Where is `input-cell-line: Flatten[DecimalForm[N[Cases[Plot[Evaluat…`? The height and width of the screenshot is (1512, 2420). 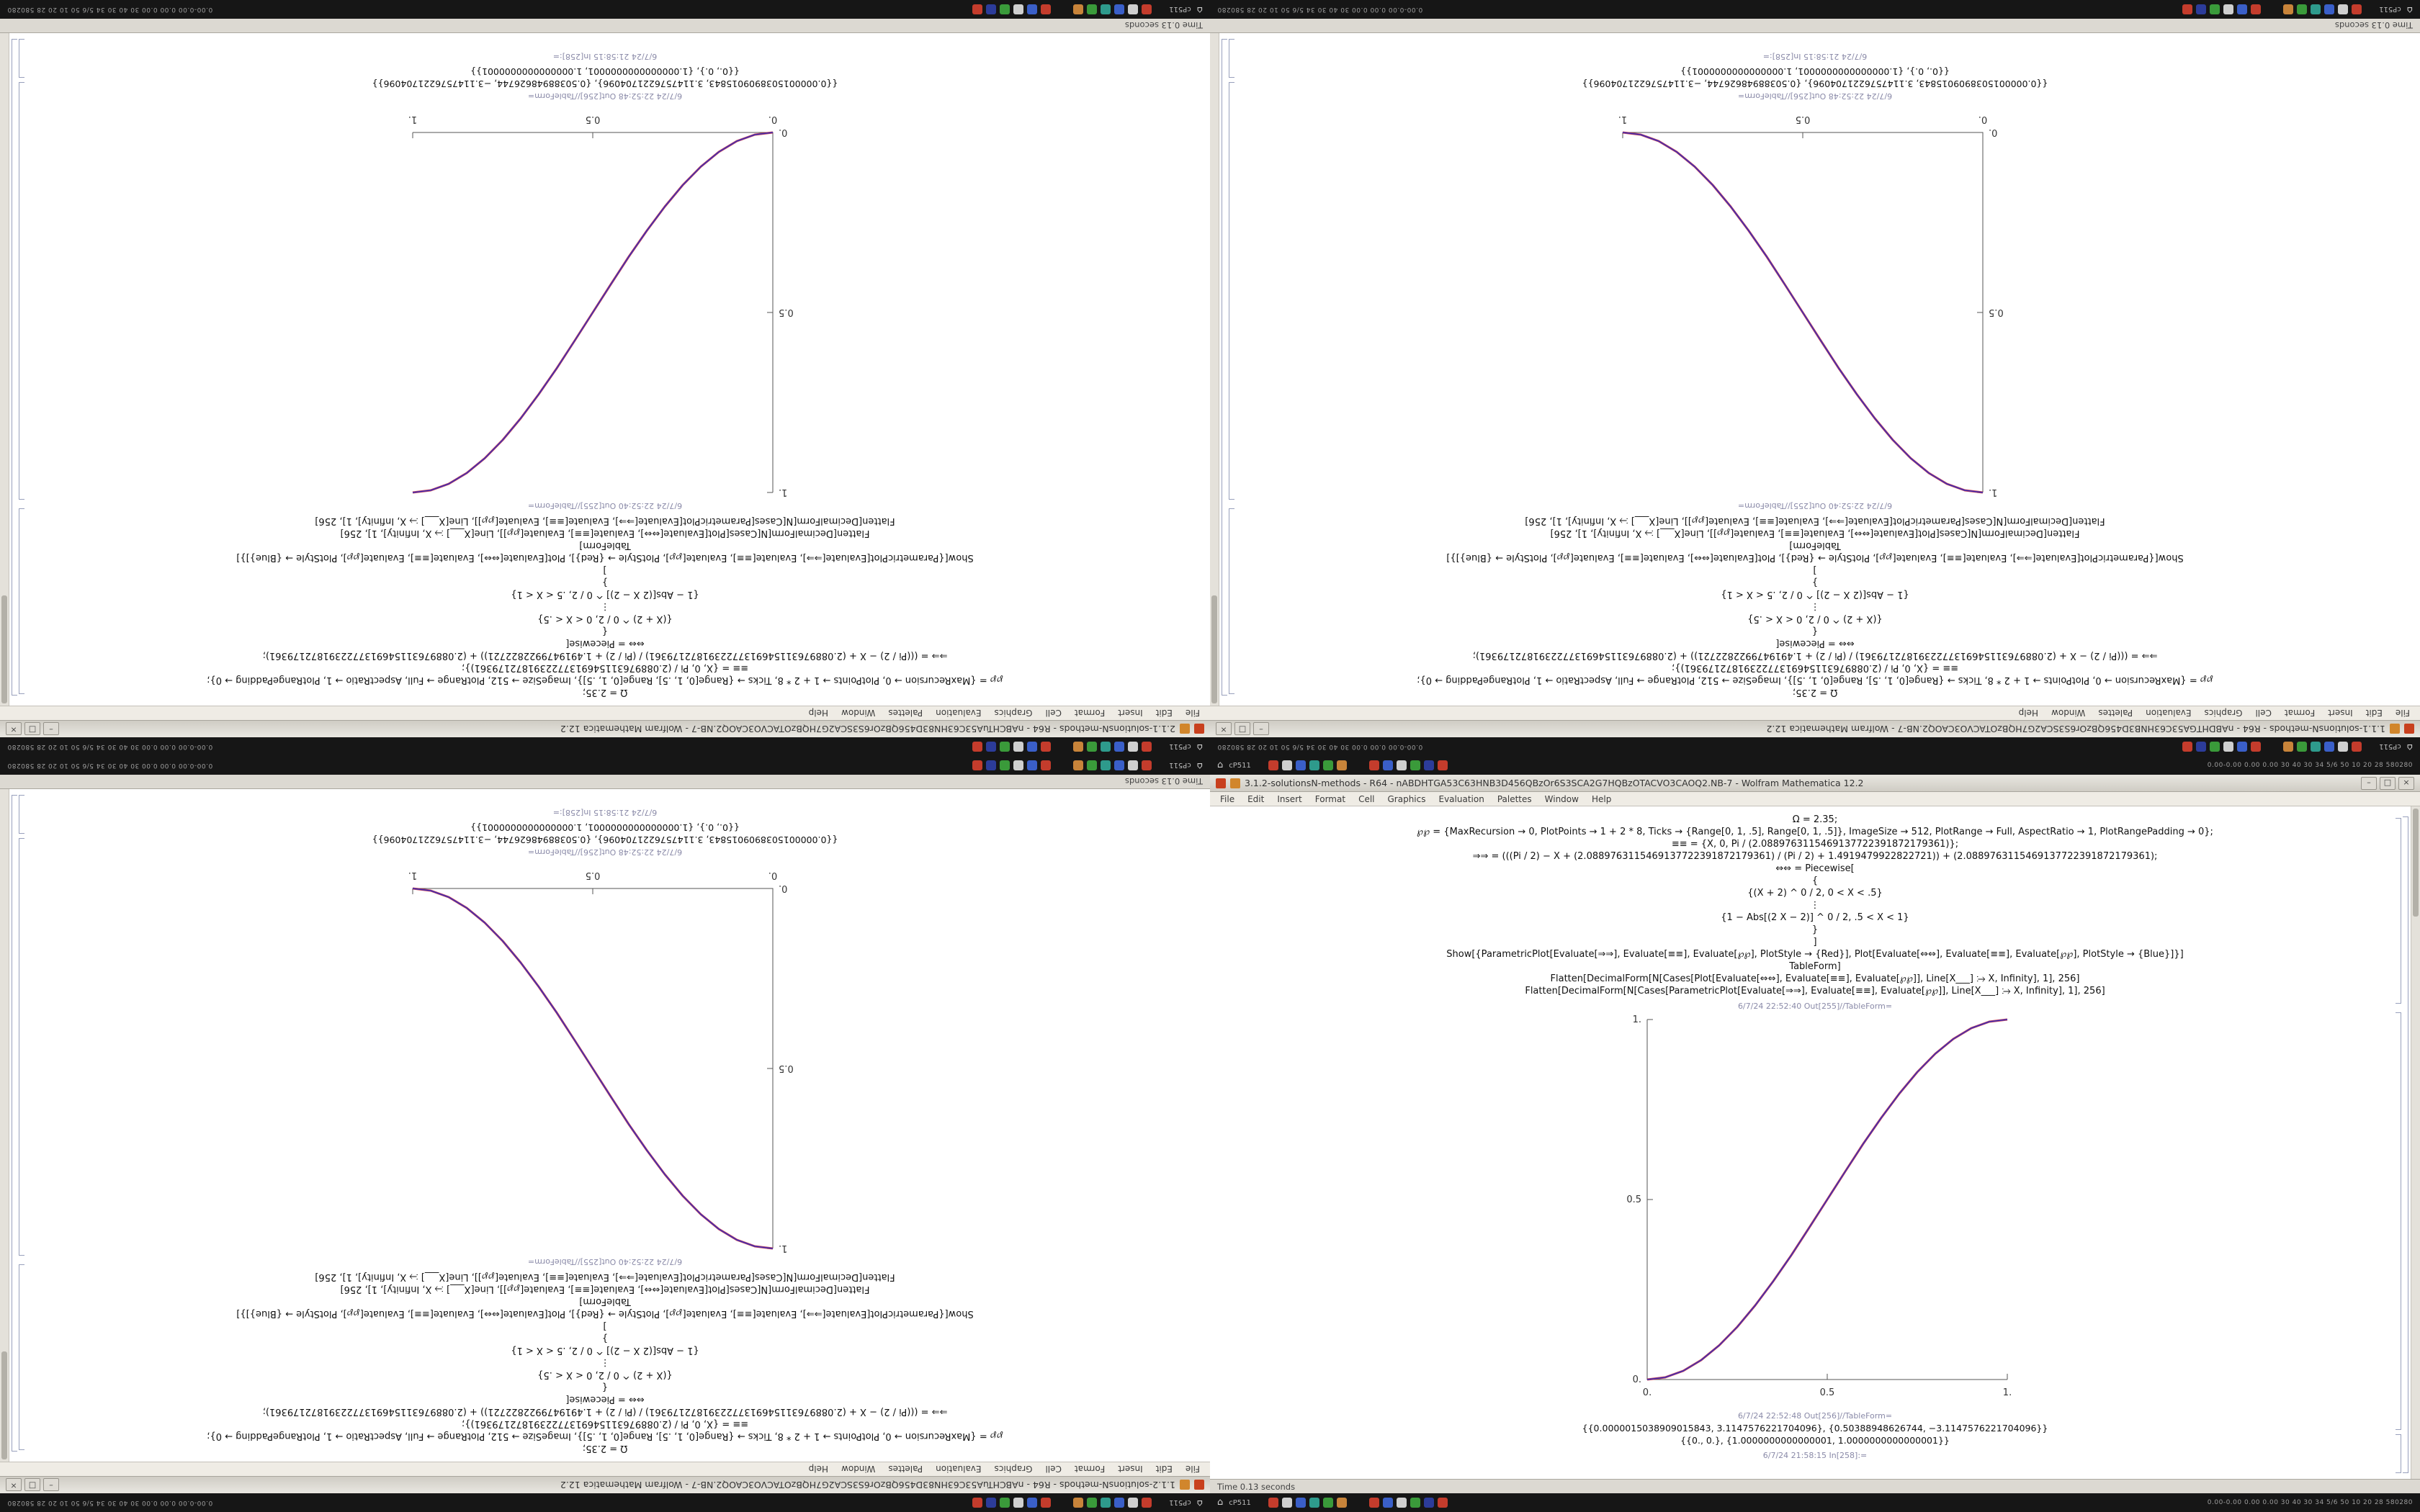 input-cell-line: Flatten[DecimalForm[N[Cases[Plot[Evaluat… is located at coordinates (605, 1289).